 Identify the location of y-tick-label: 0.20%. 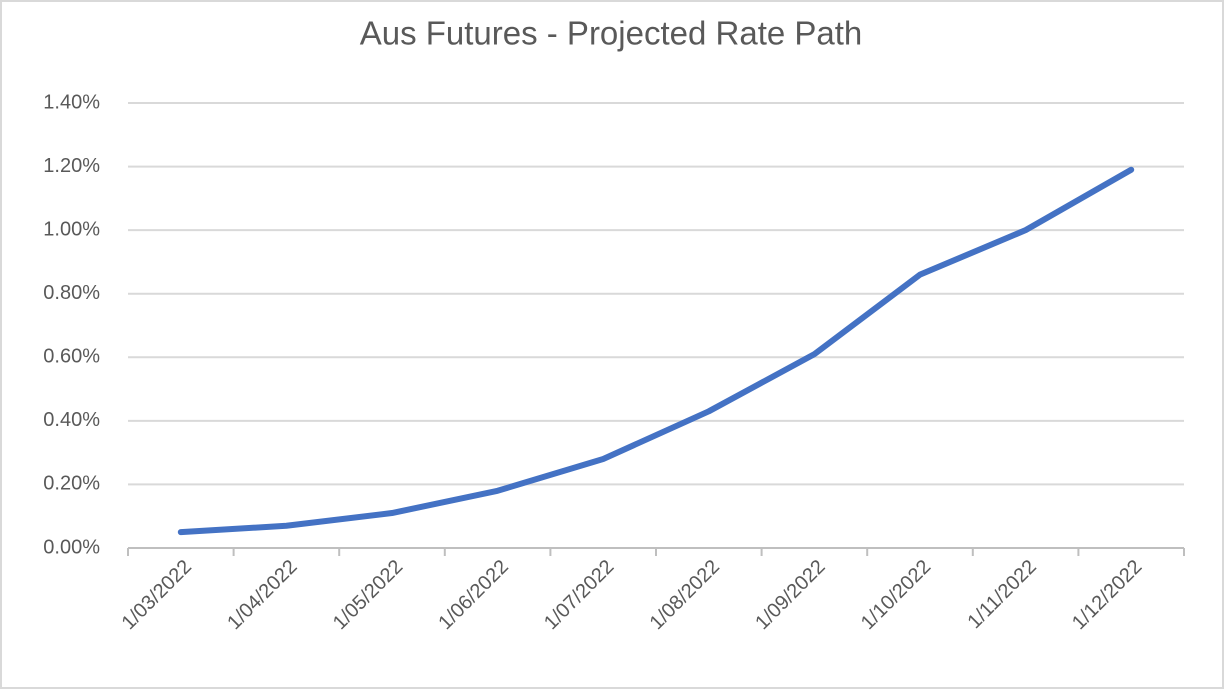
(71, 484).